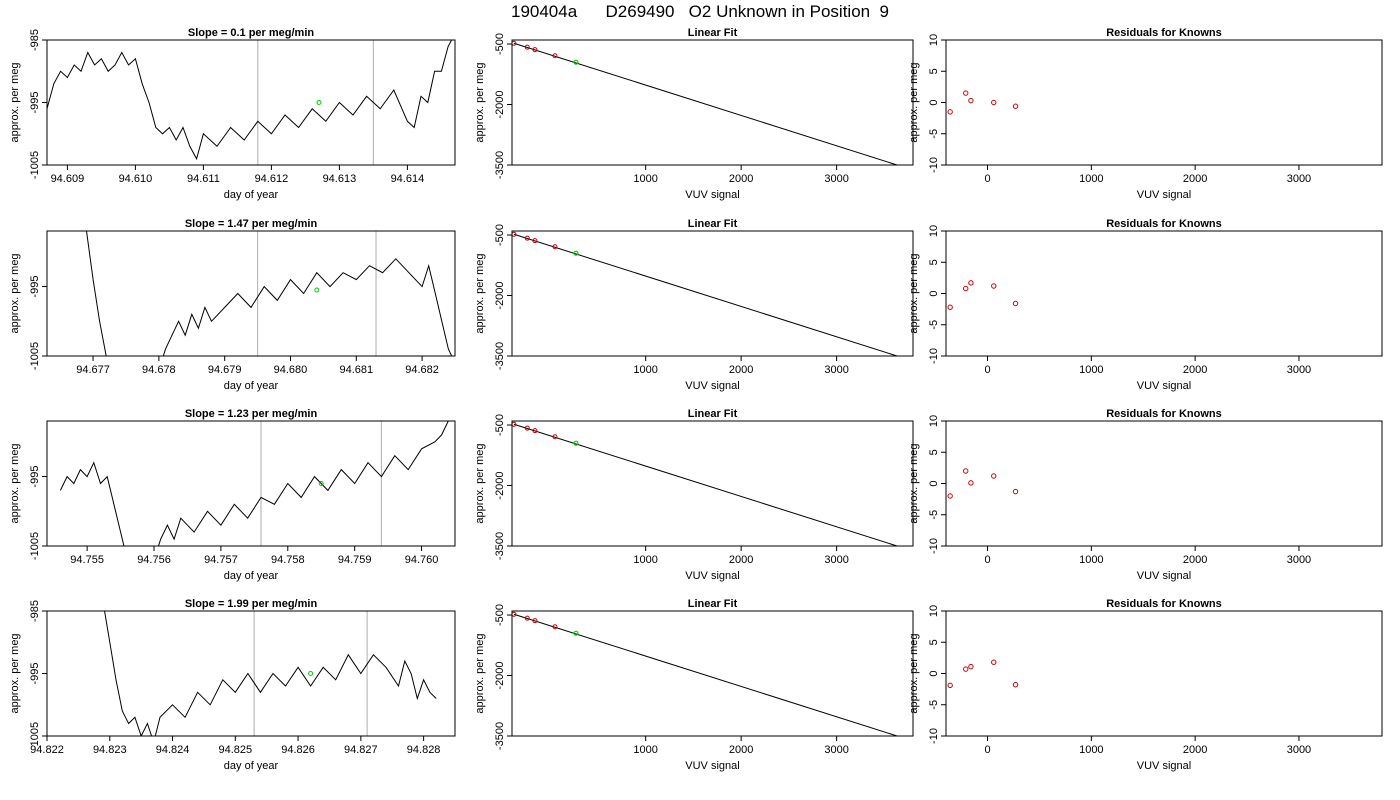  I want to click on x-tick-label: 94.611, so click(203, 179).